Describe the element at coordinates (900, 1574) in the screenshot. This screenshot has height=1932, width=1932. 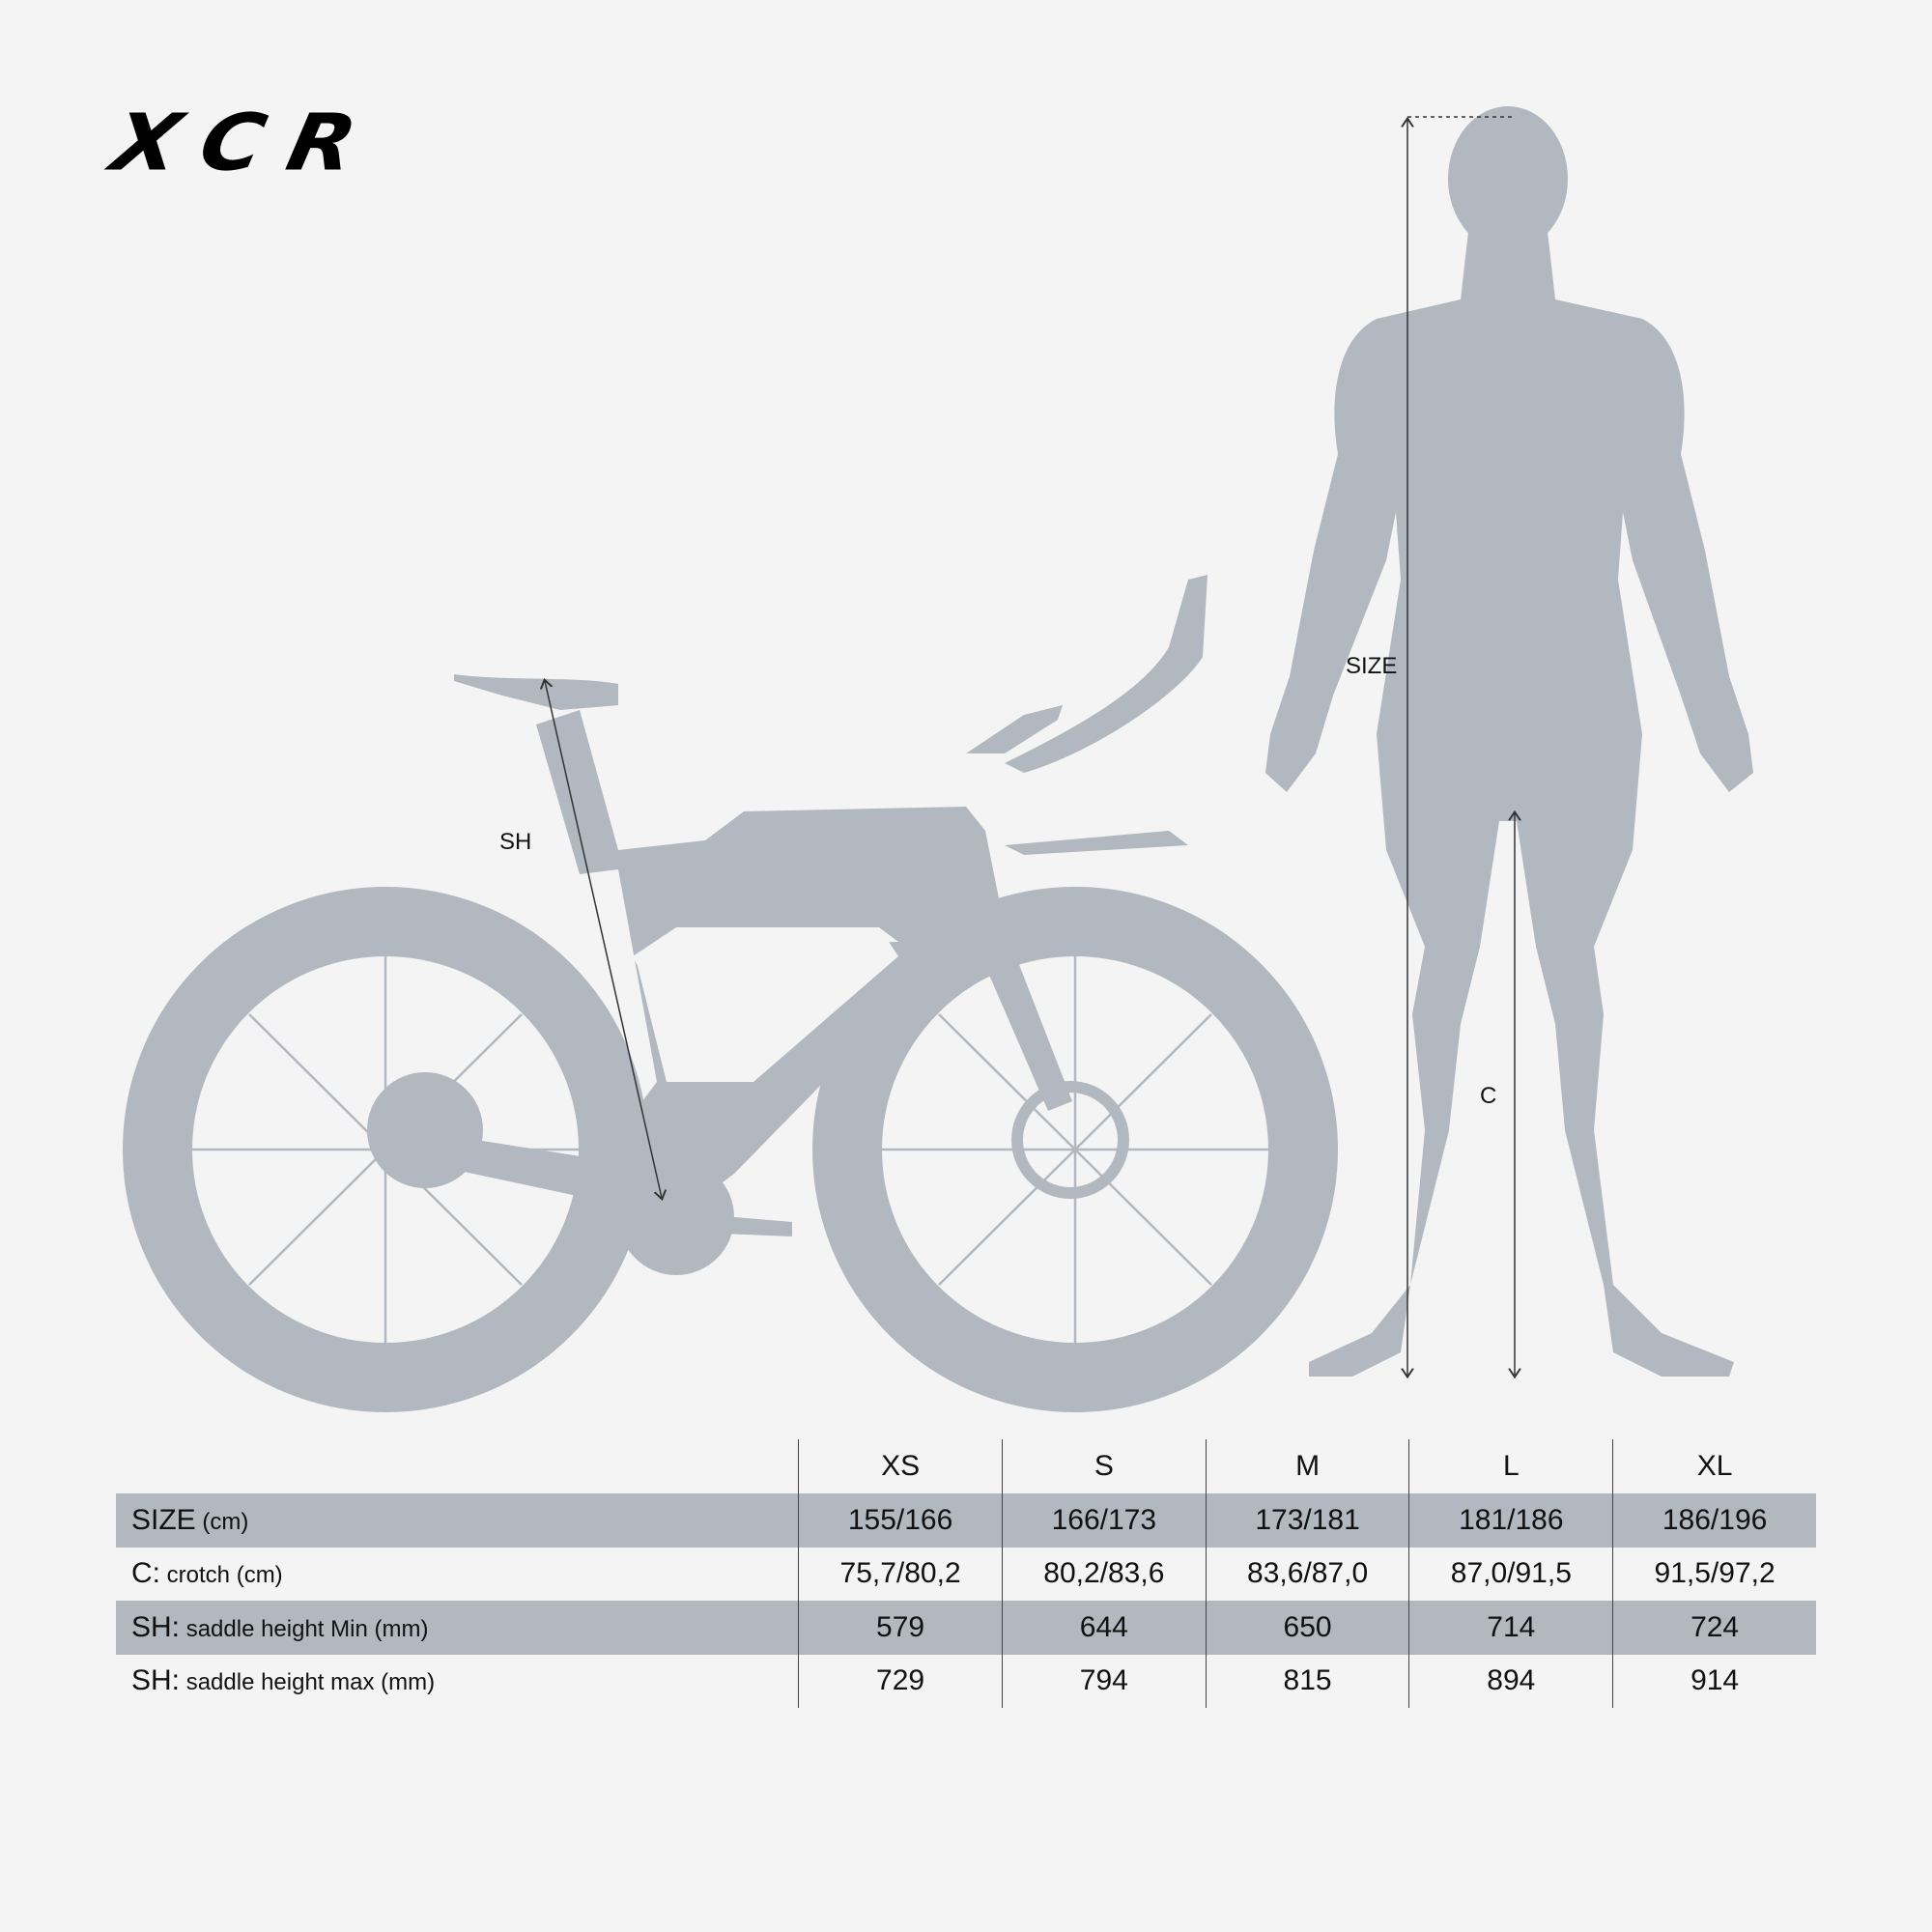
I see `table-cell: 75,7/80,2` at that location.